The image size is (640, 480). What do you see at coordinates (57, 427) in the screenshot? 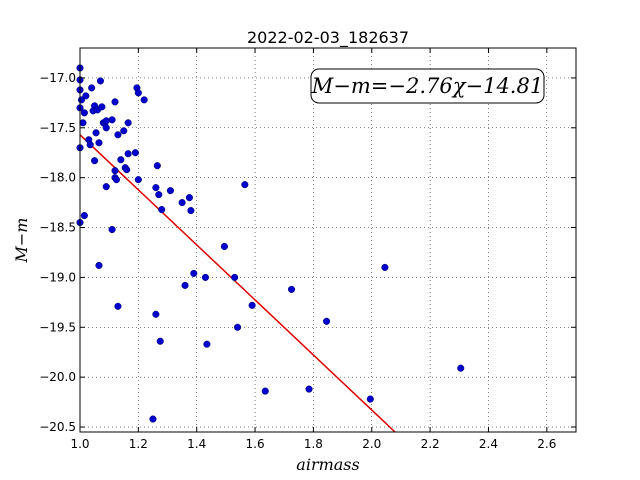
I see `y-tick-label: −20.5` at bounding box center [57, 427].